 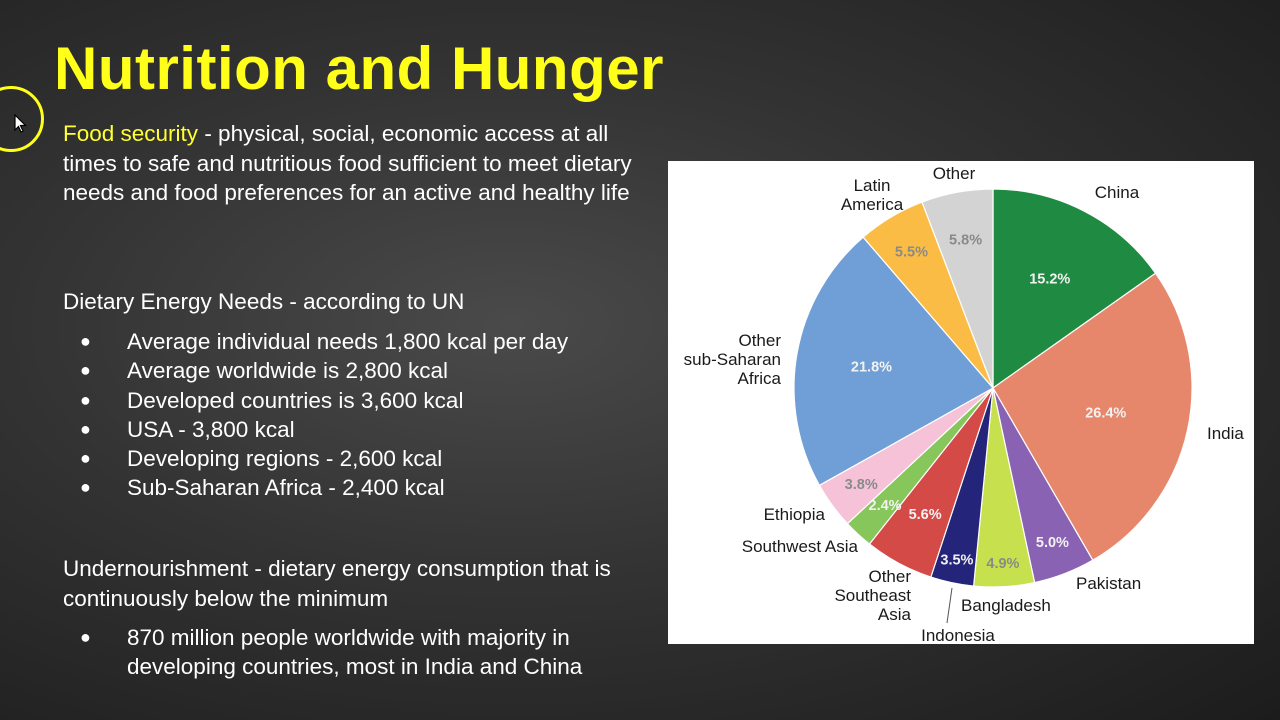 I want to click on slice-category-label: Pakistan, so click(x=1108, y=583).